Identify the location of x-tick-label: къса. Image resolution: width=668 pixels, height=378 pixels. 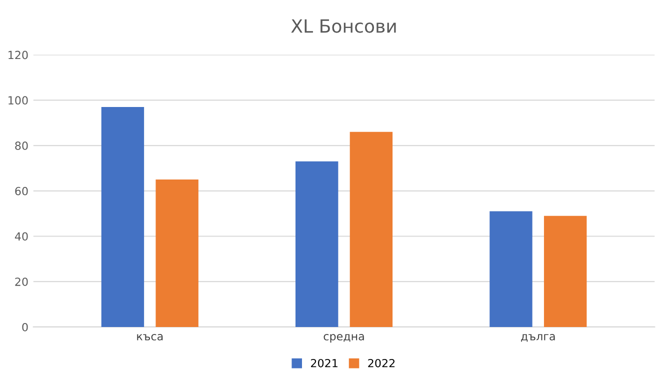
(150, 337).